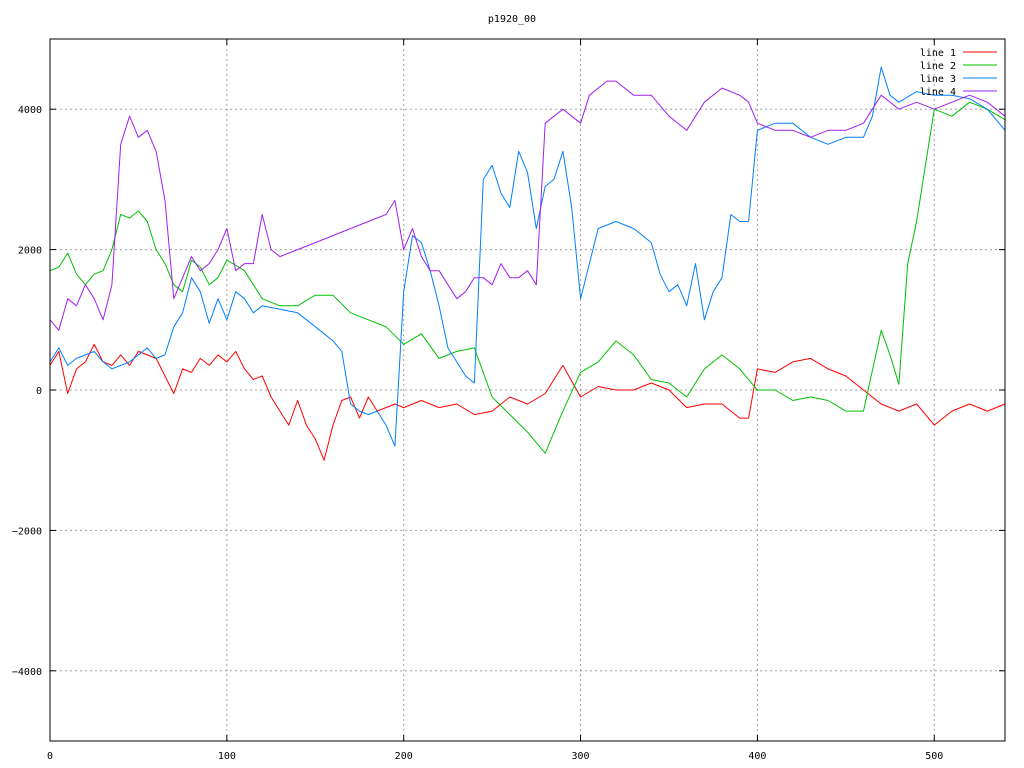 The image size is (1024, 768). What do you see at coordinates (27, 531) in the screenshot?
I see `y-tick-label: −2000` at bounding box center [27, 531].